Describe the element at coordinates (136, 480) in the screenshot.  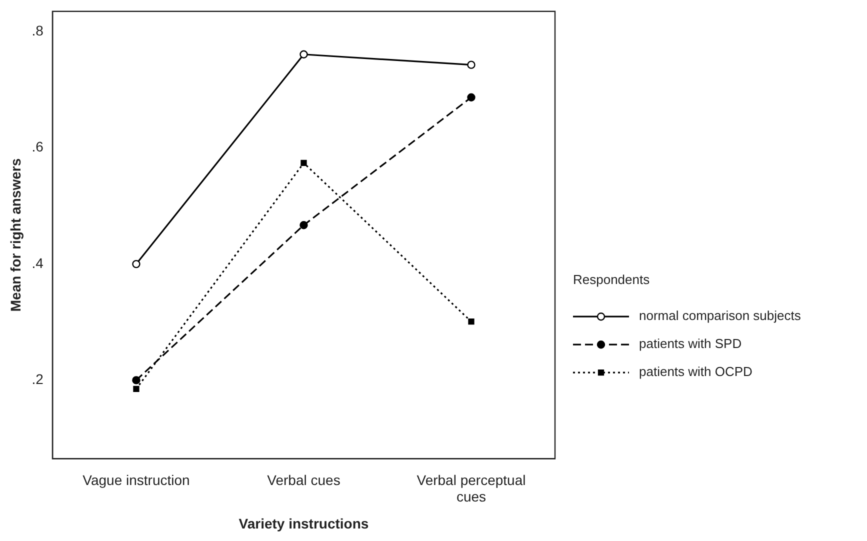
I see `x-tick-label: Vague instruction` at that location.